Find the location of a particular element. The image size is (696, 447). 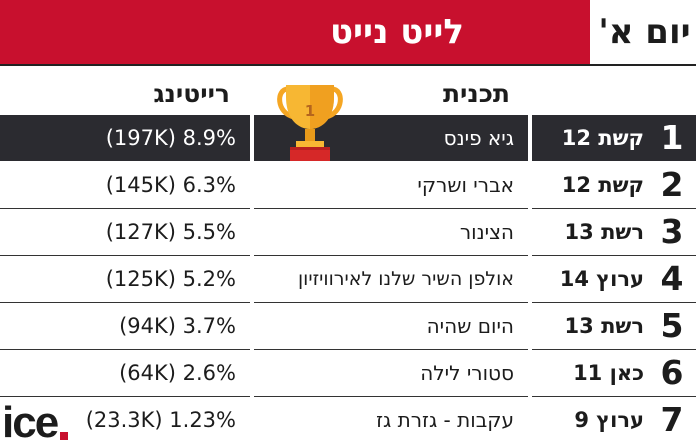

rating-cell: (23.3K) 1.23% is located at coordinates (160, 420).